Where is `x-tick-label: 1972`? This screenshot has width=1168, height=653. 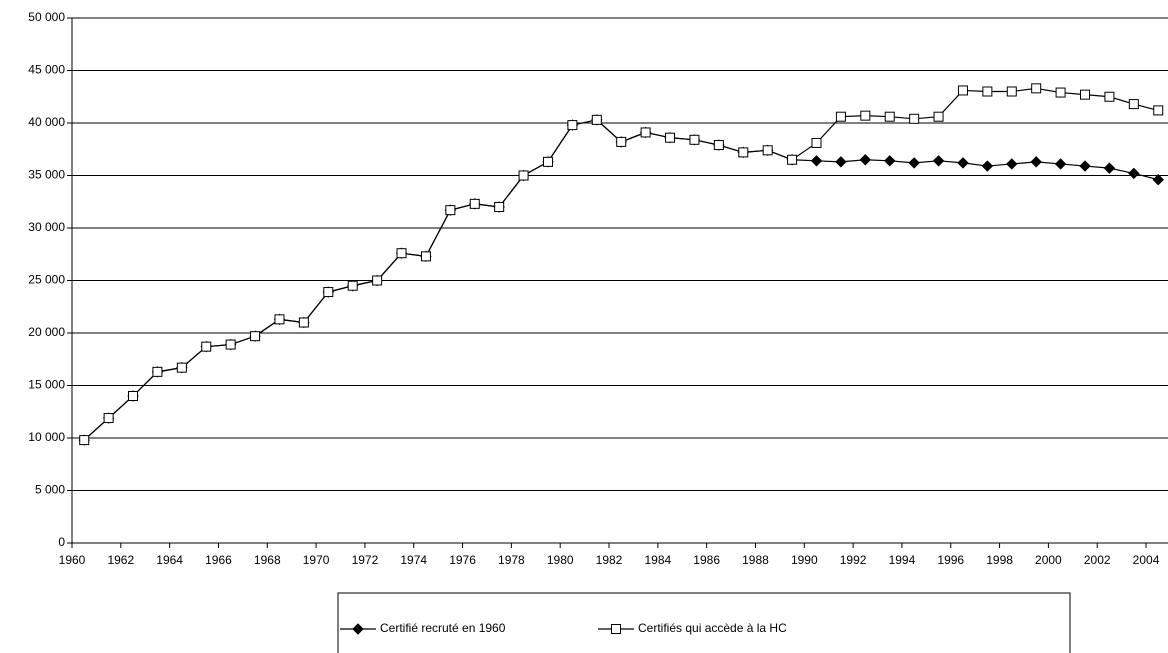
x-tick-label: 1972 is located at coordinates (365, 560).